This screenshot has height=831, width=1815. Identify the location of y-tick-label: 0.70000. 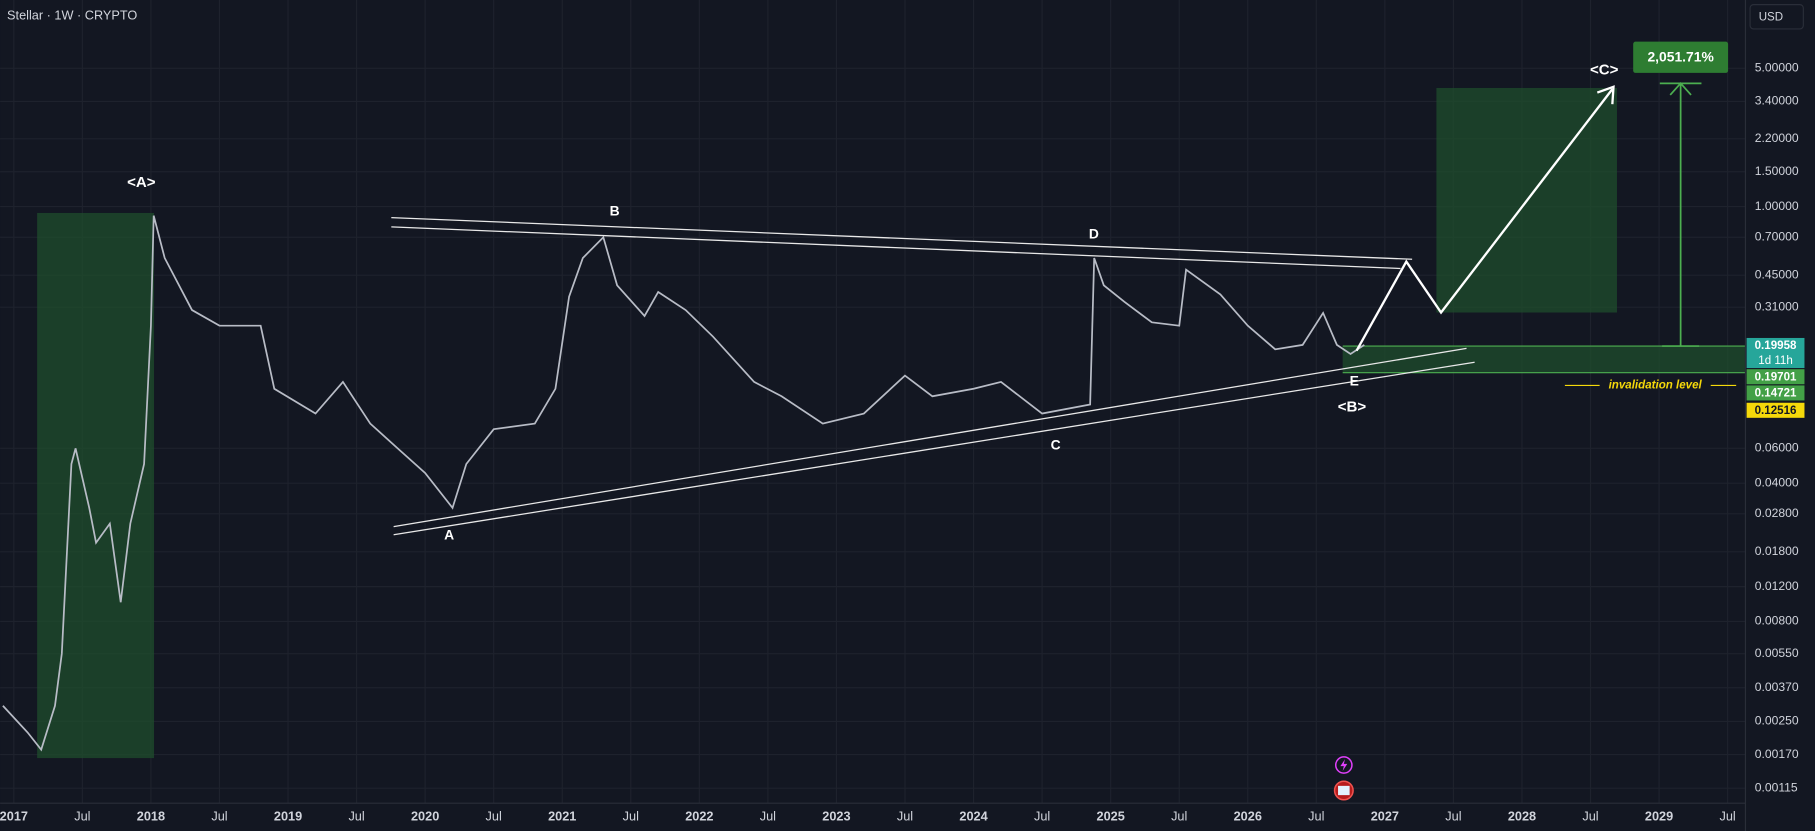
(1777, 236).